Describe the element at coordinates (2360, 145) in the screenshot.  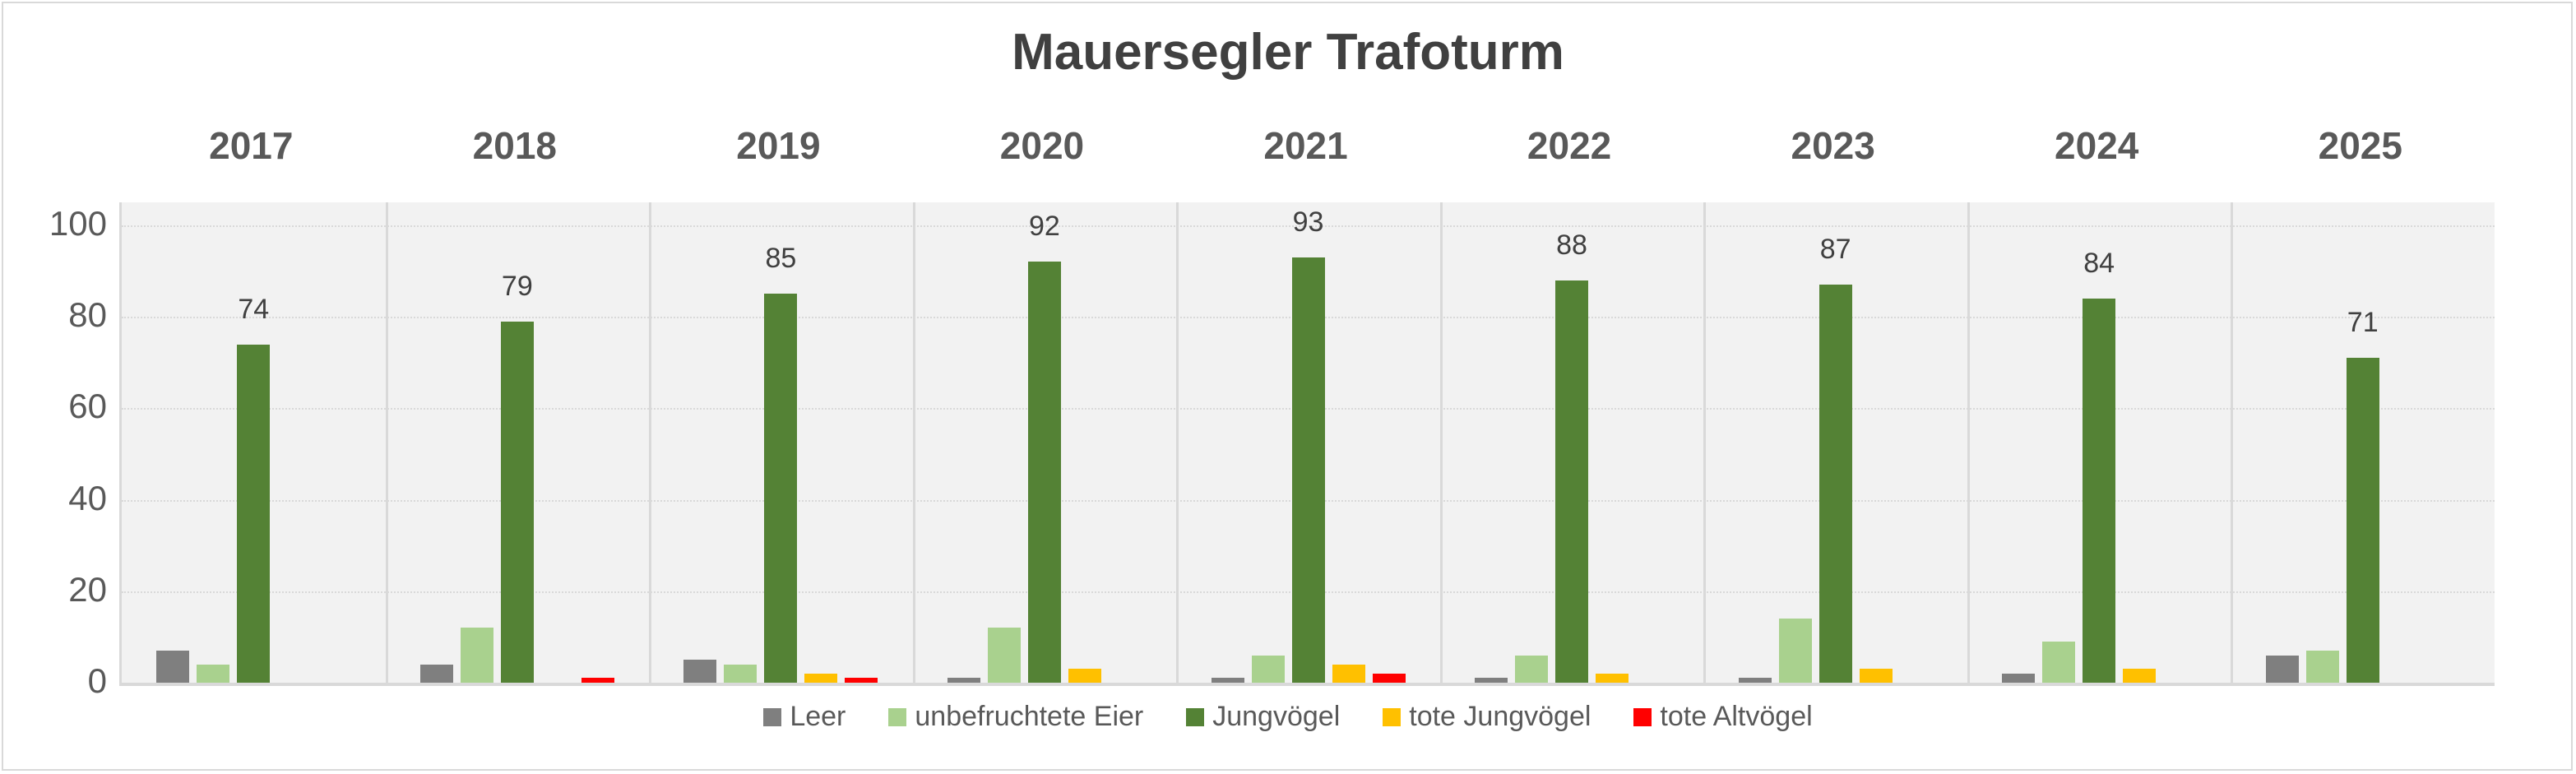
I see `year-label: 2025` at that location.